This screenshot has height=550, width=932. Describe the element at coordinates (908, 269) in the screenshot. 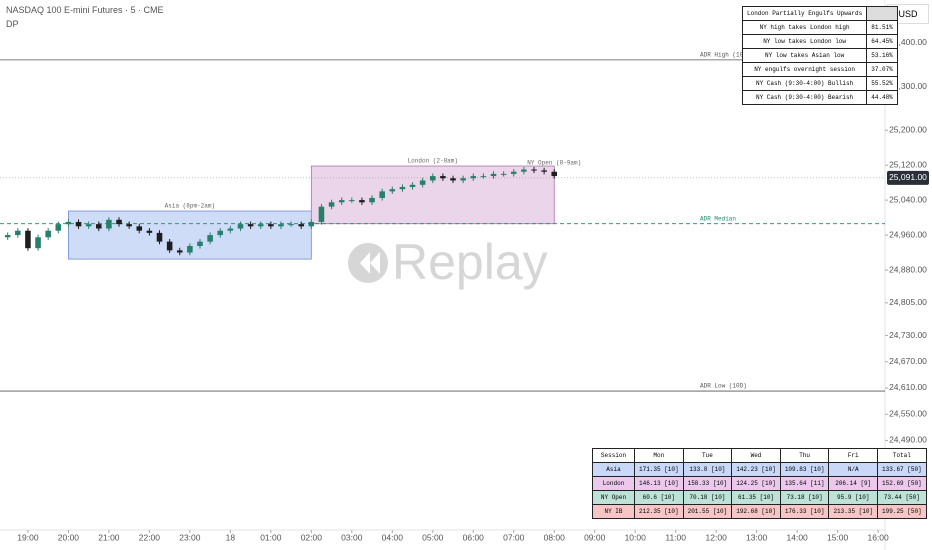

I see `y-tick-label: 24,880.00` at that location.